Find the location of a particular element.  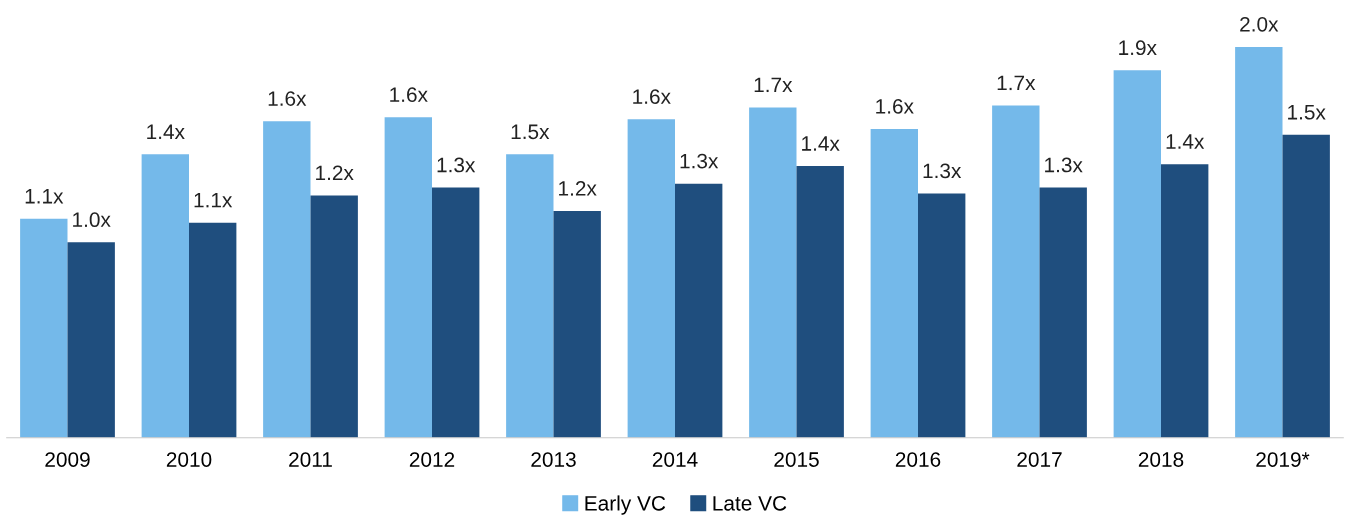

x-tick-label: 2017 is located at coordinates (1039, 459).